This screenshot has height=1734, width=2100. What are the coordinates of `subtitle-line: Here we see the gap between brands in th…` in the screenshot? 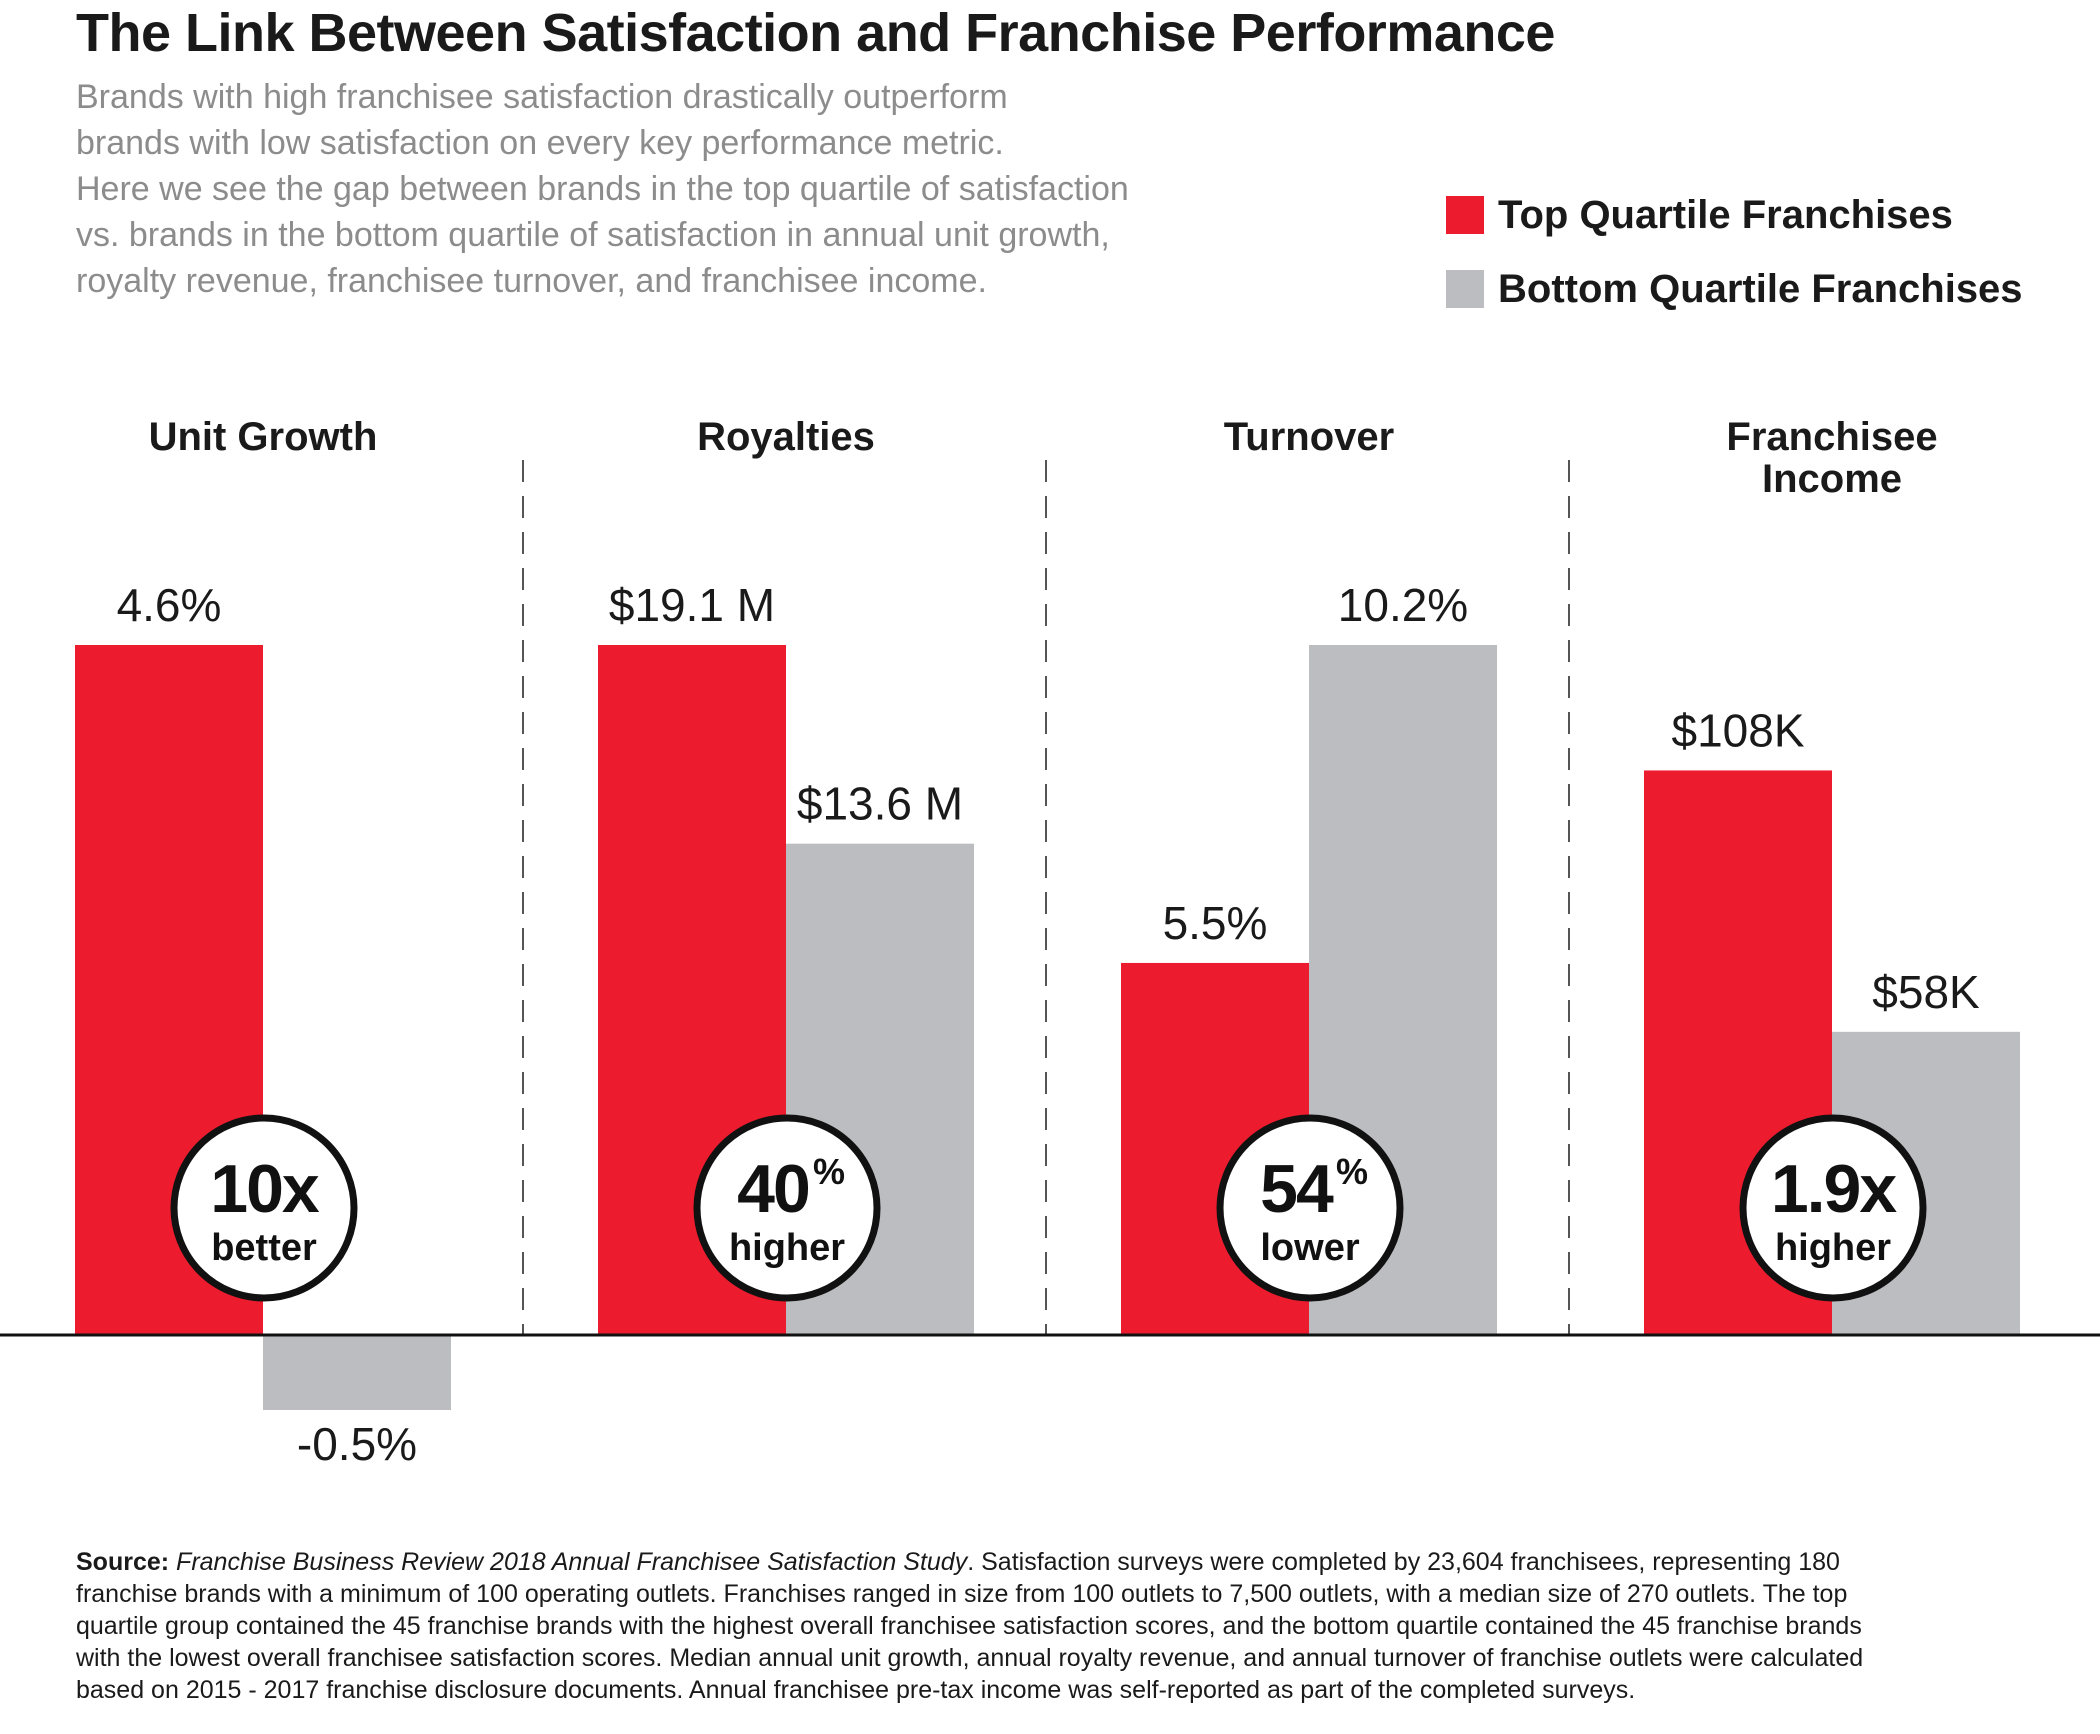 It's located at (602, 189).